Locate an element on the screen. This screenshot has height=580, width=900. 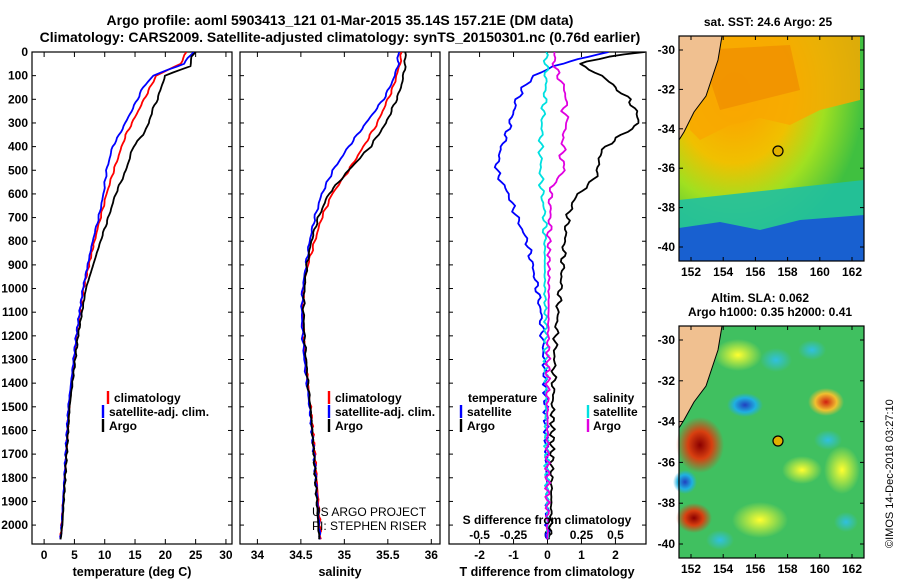
depth-tick-label: 1800 is located at coordinates (14, 478).